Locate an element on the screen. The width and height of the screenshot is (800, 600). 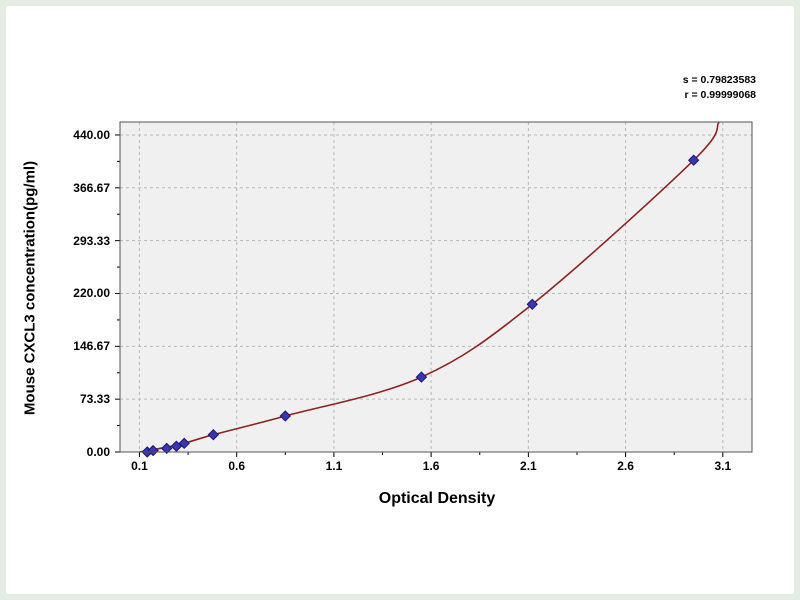
y-tick-label: 0.00 is located at coordinates (98, 452).